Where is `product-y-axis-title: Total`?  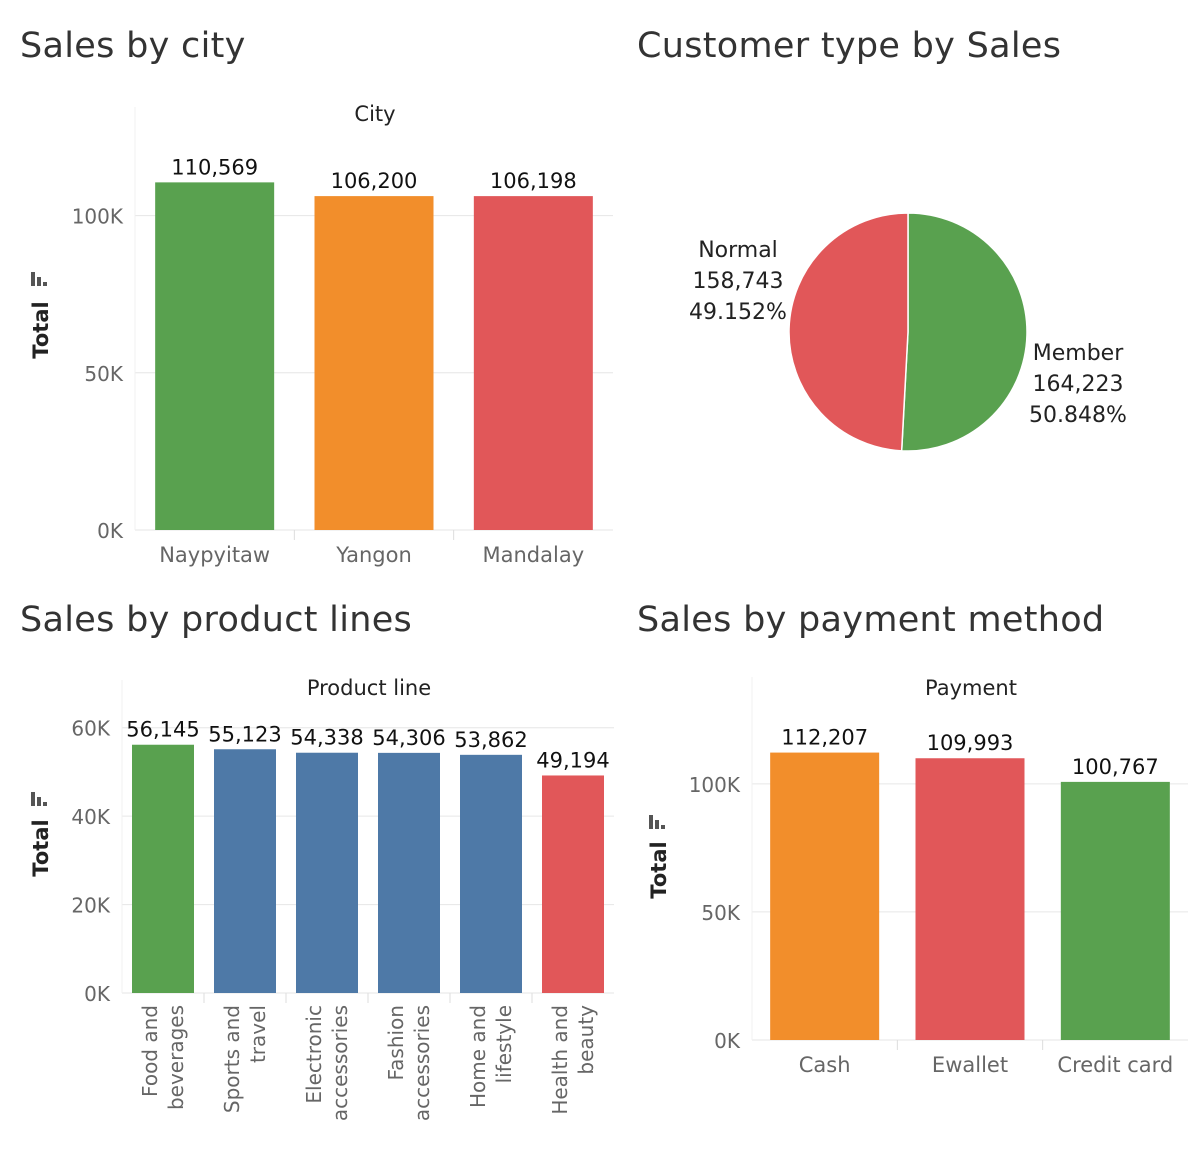
product-y-axis-title: Total is located at coordinates (41, 847).